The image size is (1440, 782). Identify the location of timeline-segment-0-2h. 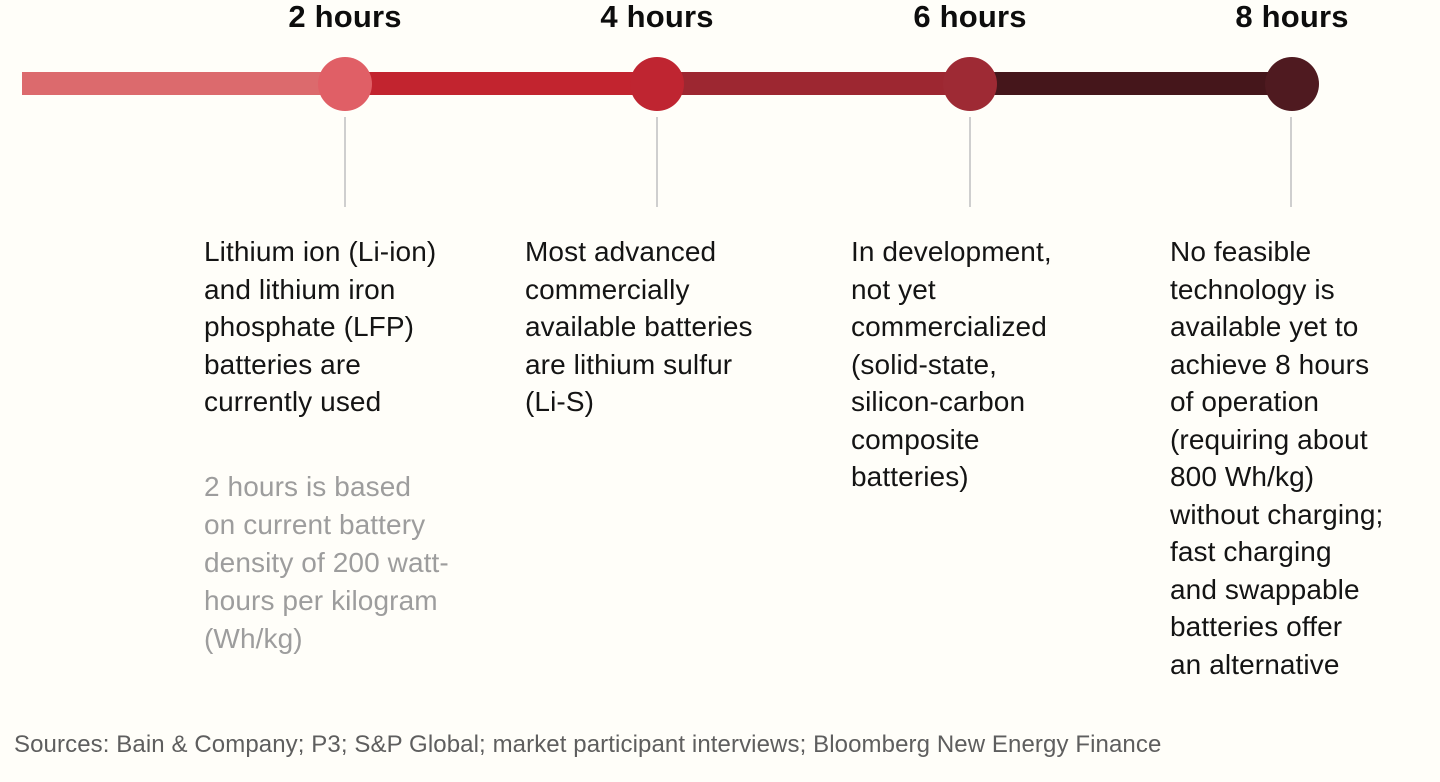
(183, 83).